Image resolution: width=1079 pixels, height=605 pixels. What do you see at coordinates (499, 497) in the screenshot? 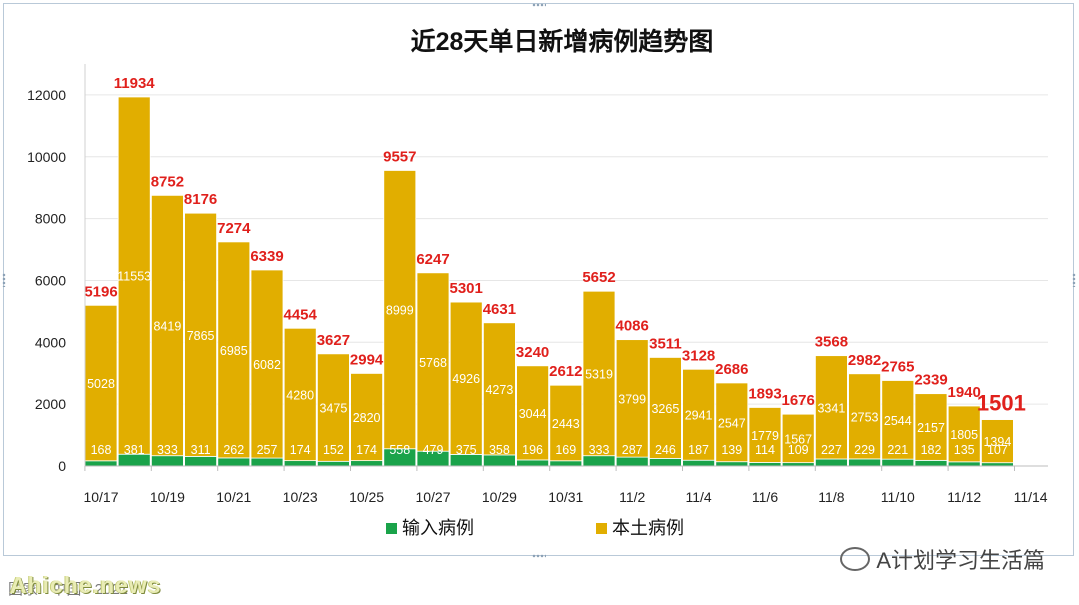
I see `x-tick-label: 10/29` at bounding box center [499, 497].